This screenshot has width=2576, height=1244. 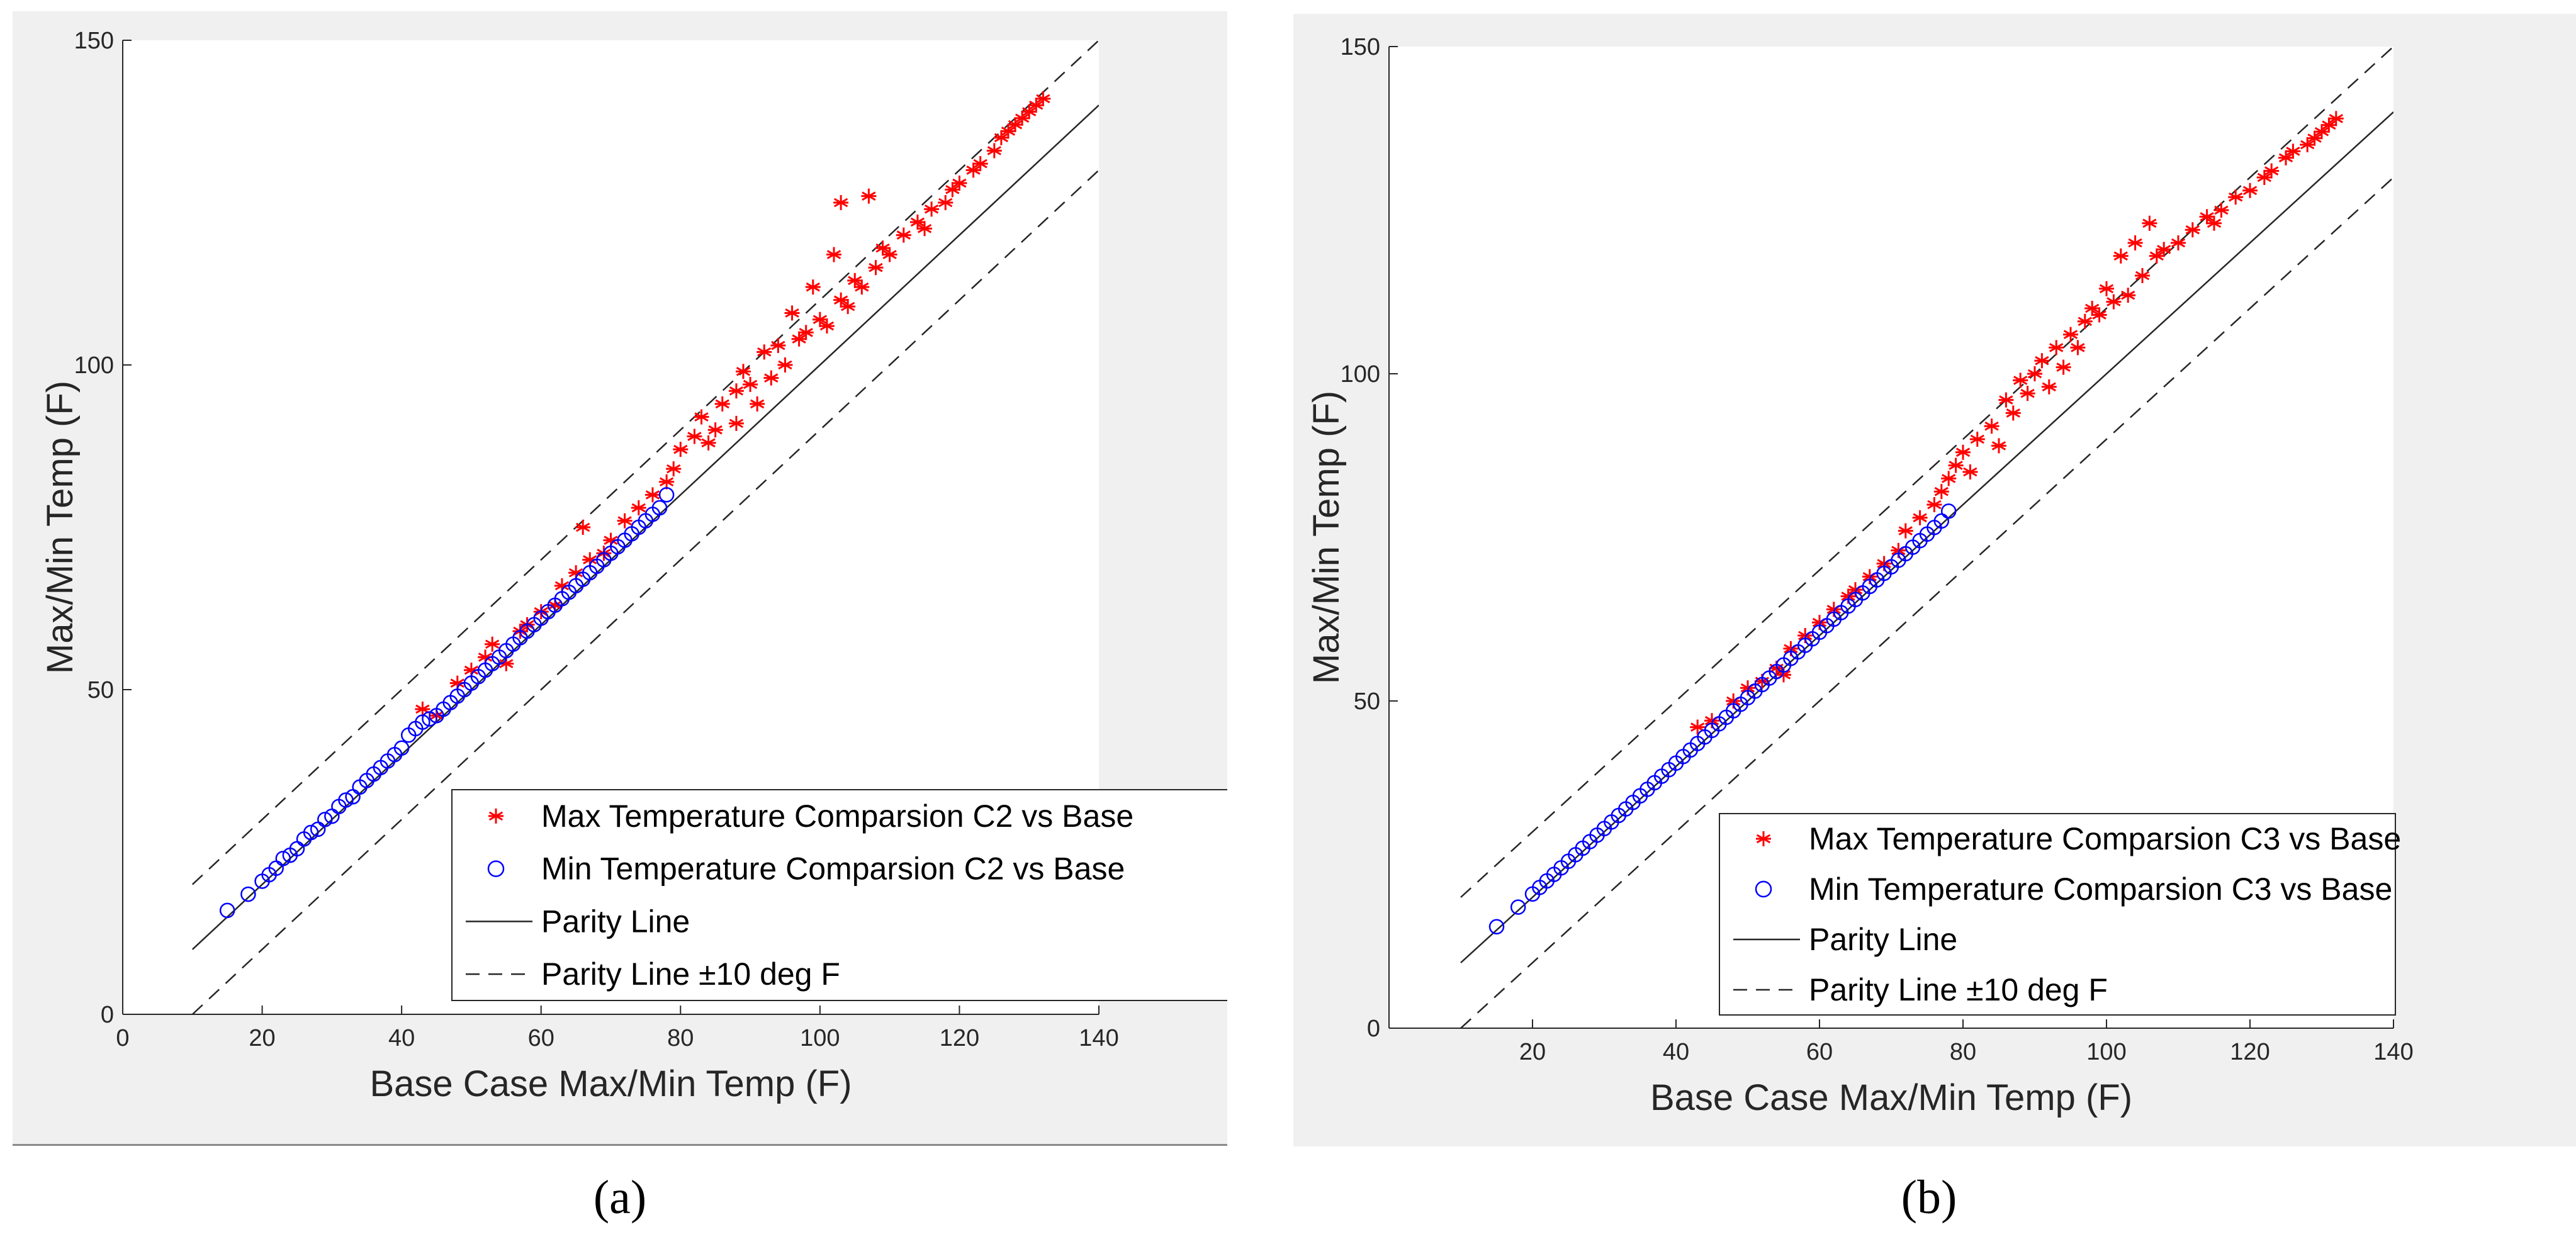 I want to click on x-tick-label: 40, so click(x=401, y=1038).